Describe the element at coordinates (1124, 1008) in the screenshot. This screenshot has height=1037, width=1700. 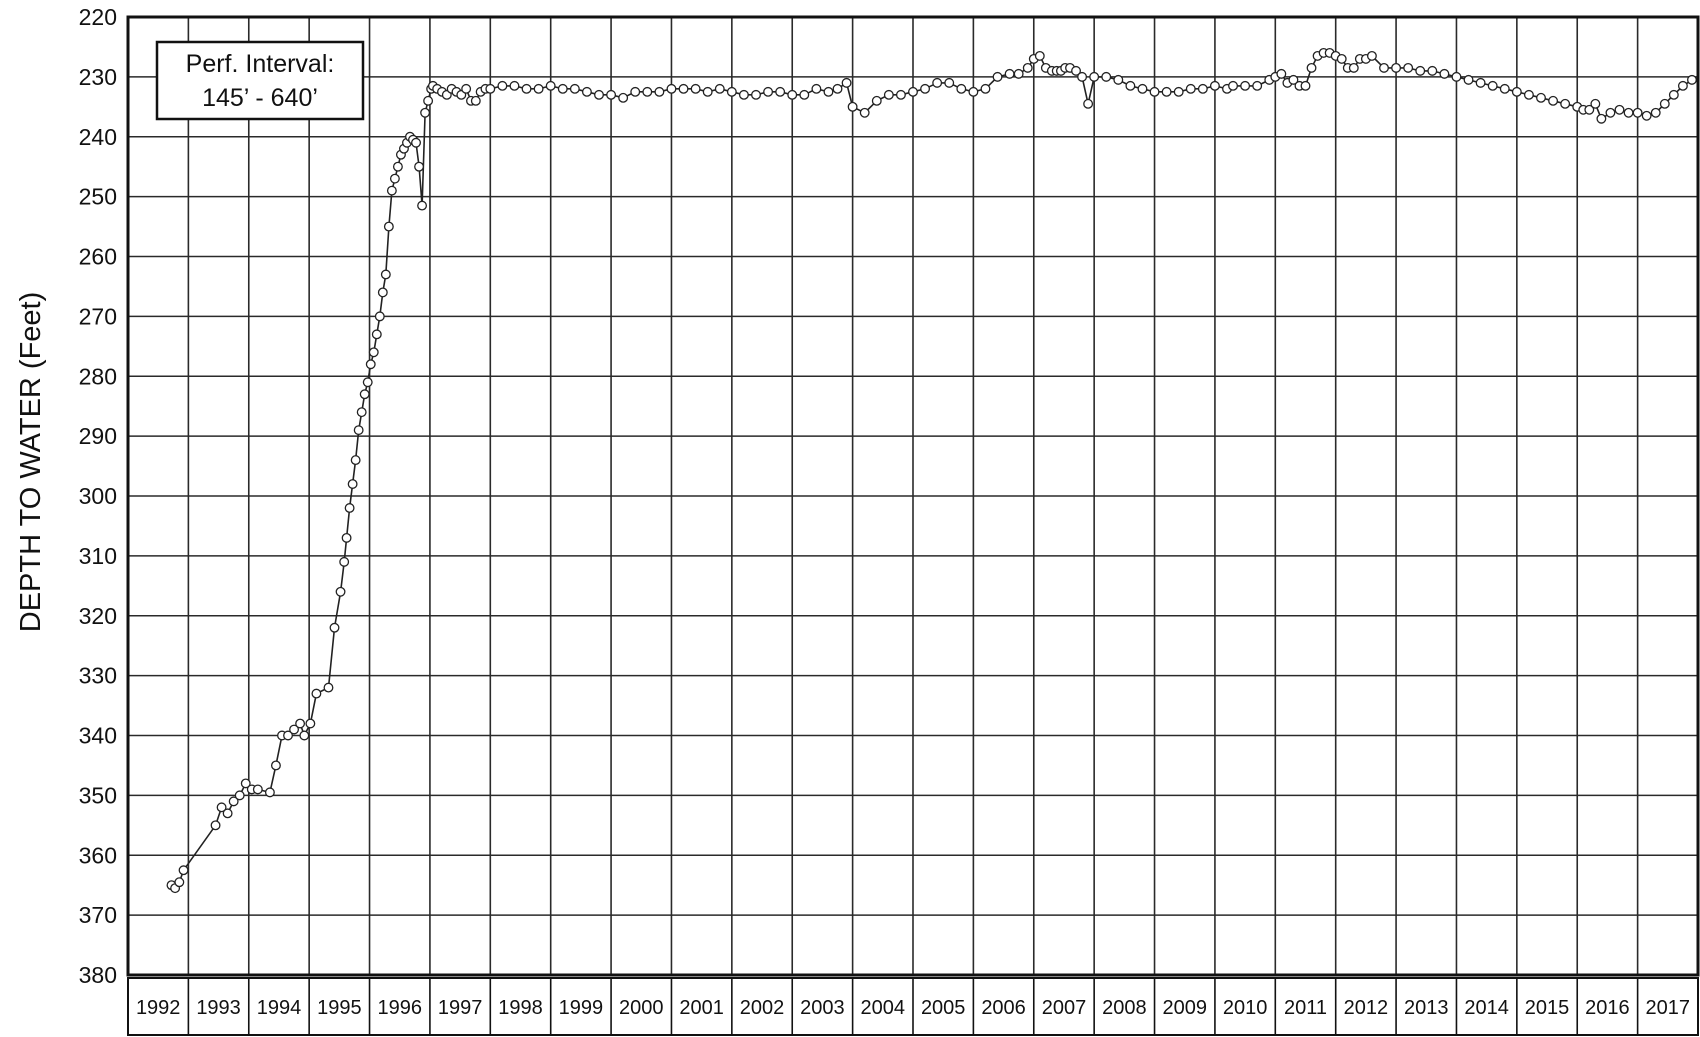
I see `x-tick-label: 2008` at that location.